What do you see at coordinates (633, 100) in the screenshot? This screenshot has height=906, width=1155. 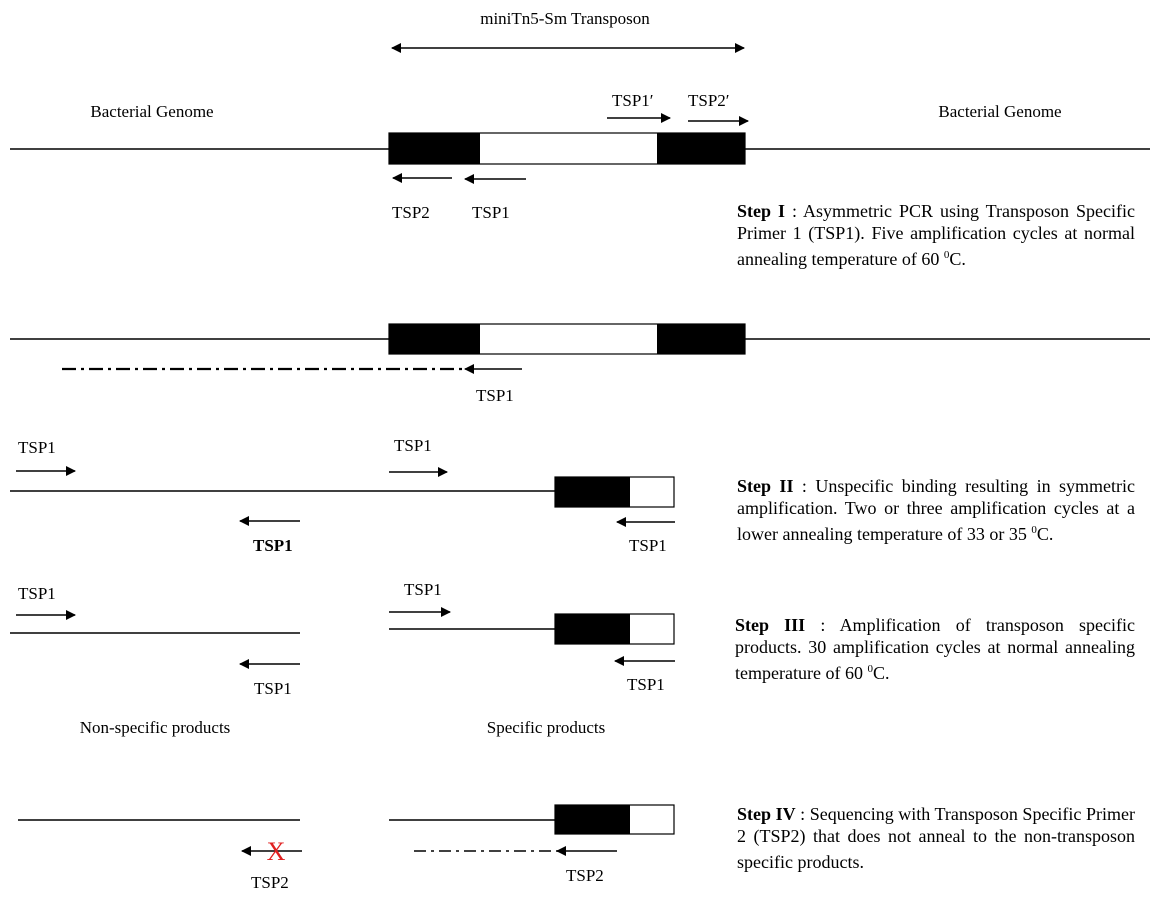 I see `primer-label-tsp1-prime: TSP1′` at bounding box center [633, 100].